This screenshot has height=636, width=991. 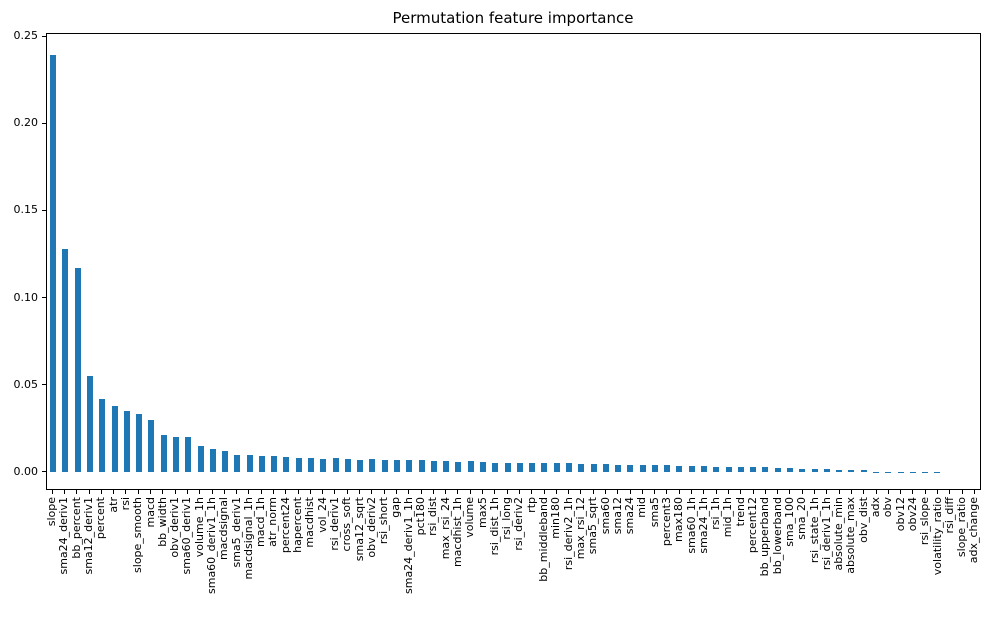 What do you see at coordinates (445, 566) in the screenshot?
I see `x-label-slot: max_rsi_24` at bounding box center [445, 566].